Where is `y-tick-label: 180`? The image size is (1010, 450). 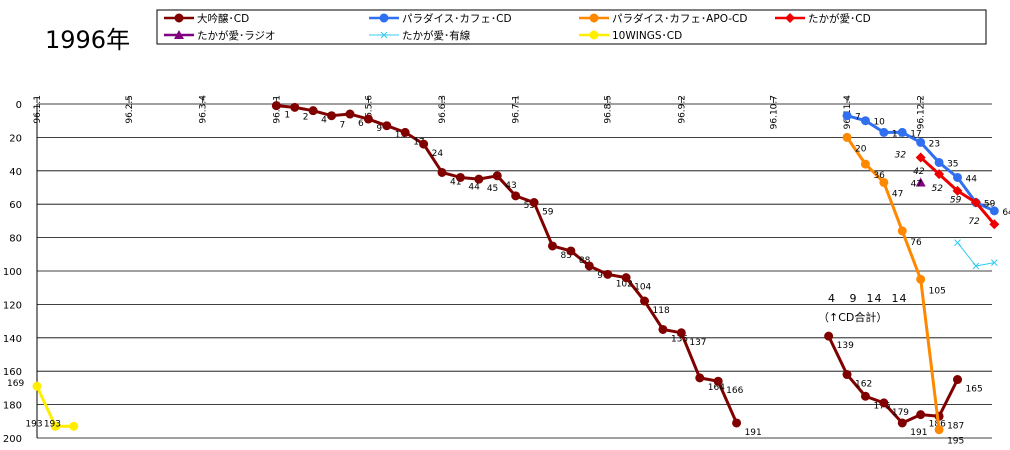 y-tick-label: 180 is located at coordinates (12, 406).